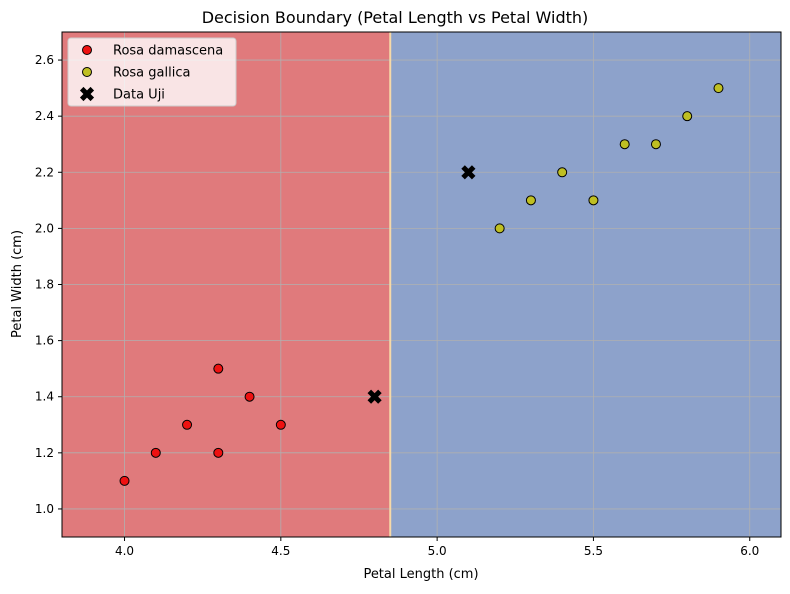 This screenshot has width=790, height=594. I want to click on y-tick-label: 1.6, so click(44, 341).